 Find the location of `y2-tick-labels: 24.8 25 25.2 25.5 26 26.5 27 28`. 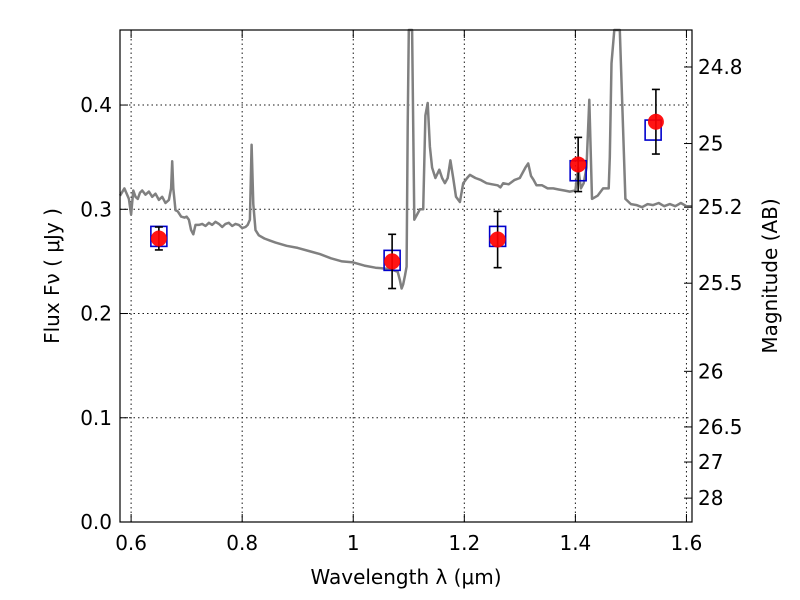

y2-tick-labels: 24.8 25 25.2 25.5 26 26.5 27 28 is located at coordinates (720, 282).